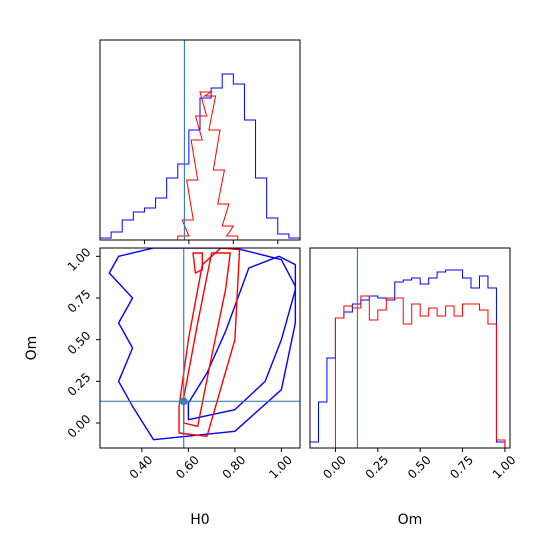 Image resolution: width=550 pixels, height=550 pixels. Describe the element at coordinates (234, 467) in the screenshot. I see `contour-x-tick-label-2: 0.80` at that location.